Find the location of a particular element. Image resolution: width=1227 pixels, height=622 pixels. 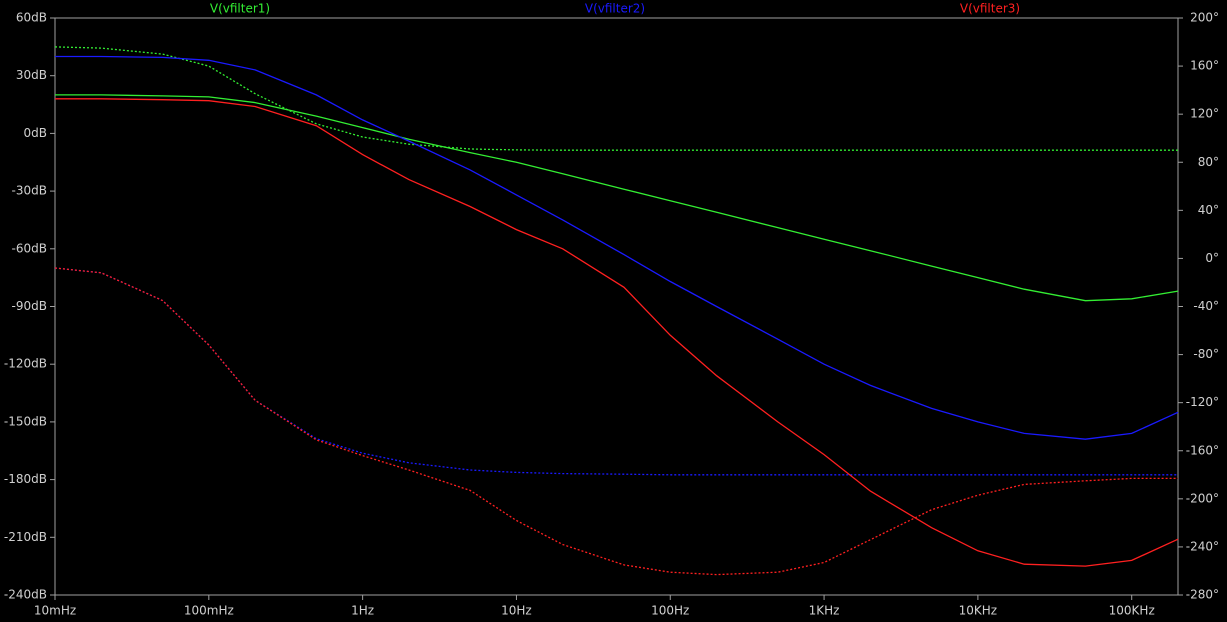

y2-tick-label: 120° is located at coordinates (1204, 114).